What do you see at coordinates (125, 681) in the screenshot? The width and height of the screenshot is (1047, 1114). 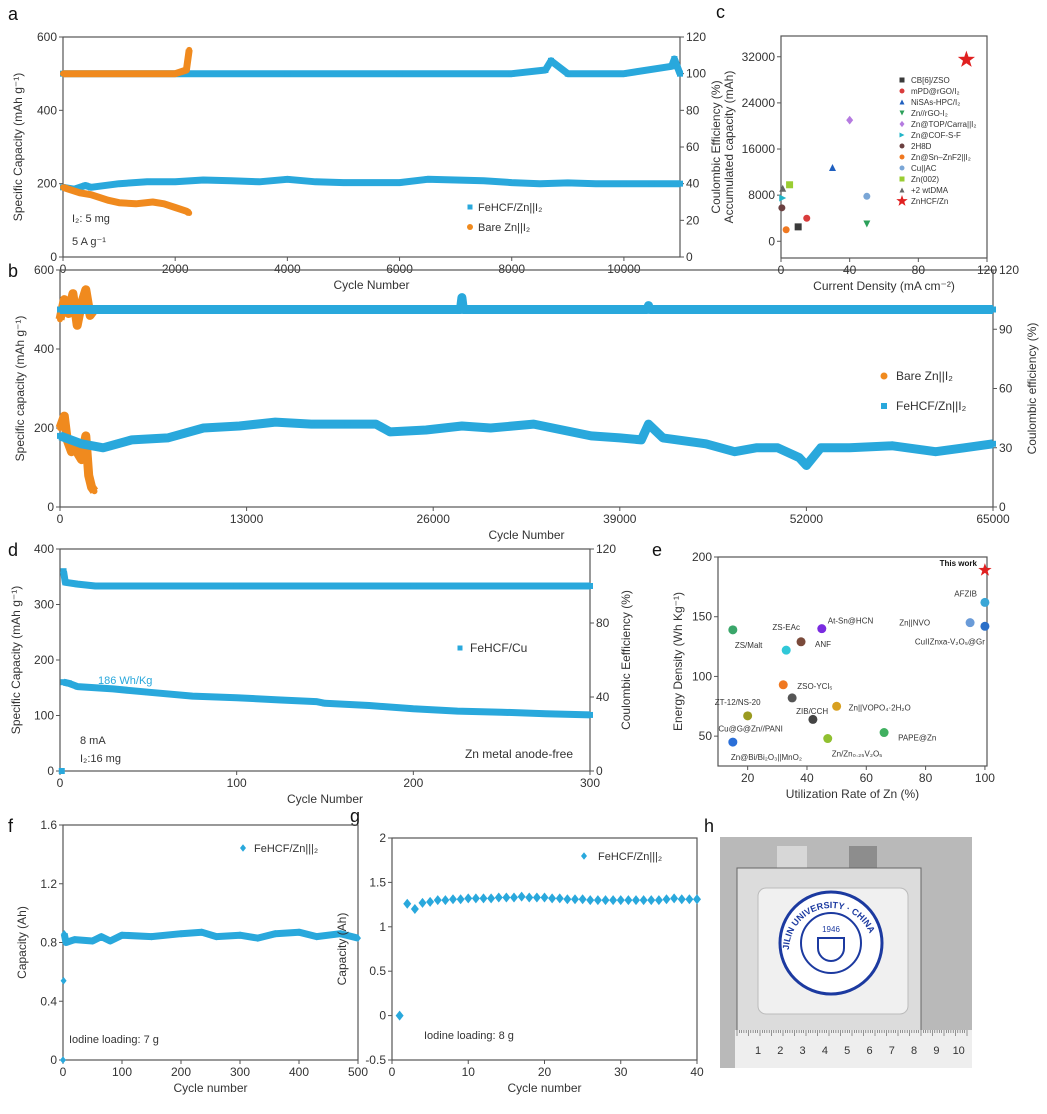 I see `annotation: 186 Wh/Kg` at bounding box center [125, 681].